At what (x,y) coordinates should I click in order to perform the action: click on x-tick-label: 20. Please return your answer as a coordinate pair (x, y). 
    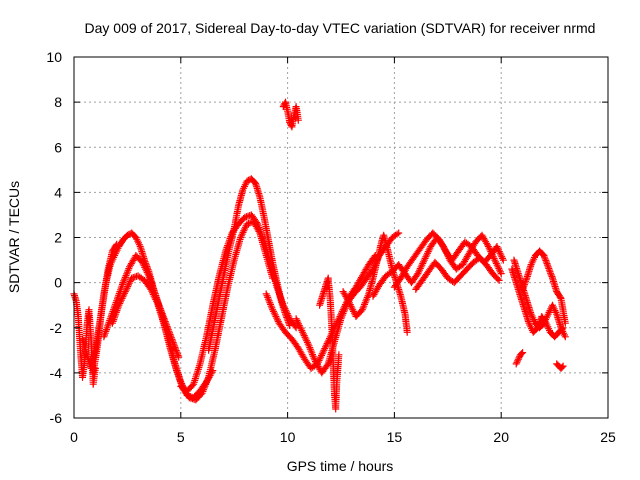
    Looking at the image, I should click on (501, 437).